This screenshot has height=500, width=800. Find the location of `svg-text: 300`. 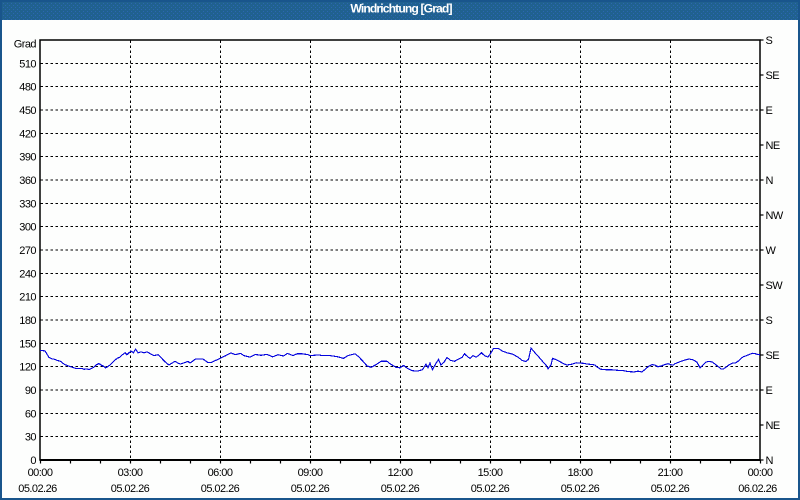

svg-text: 300 is located at coordinates (27, 228).